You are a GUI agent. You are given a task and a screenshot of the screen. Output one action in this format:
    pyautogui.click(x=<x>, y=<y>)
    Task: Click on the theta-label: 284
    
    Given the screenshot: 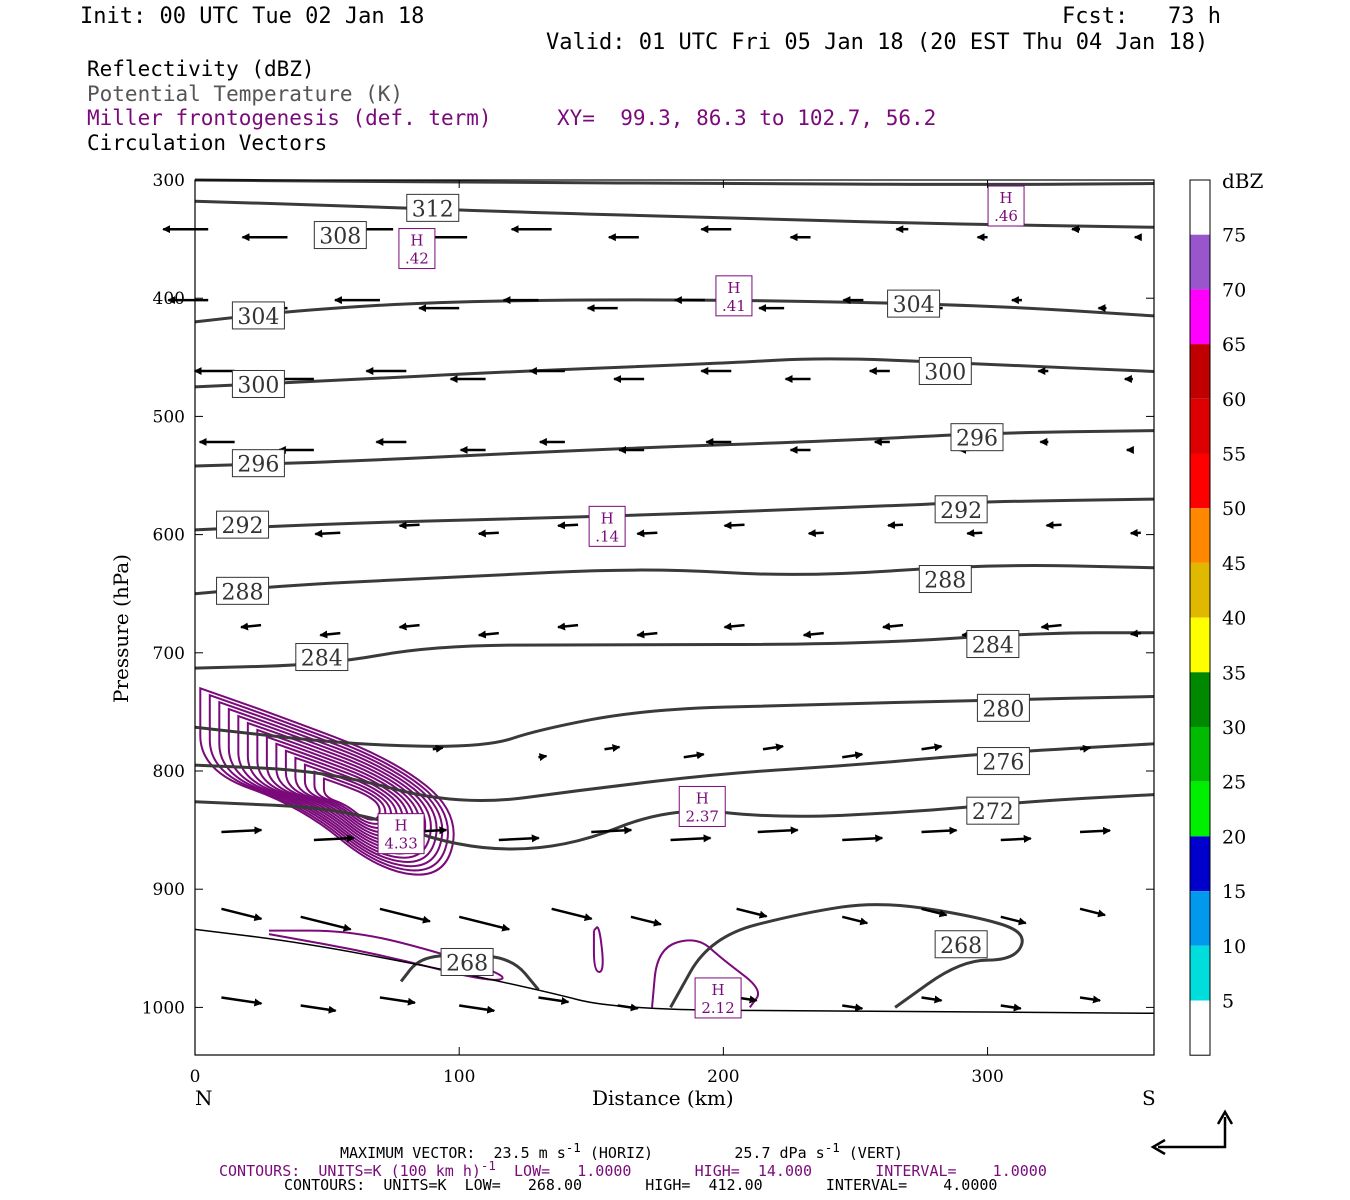 What is the action you would take?
    pyautogui.click(x=993, y=646)
    